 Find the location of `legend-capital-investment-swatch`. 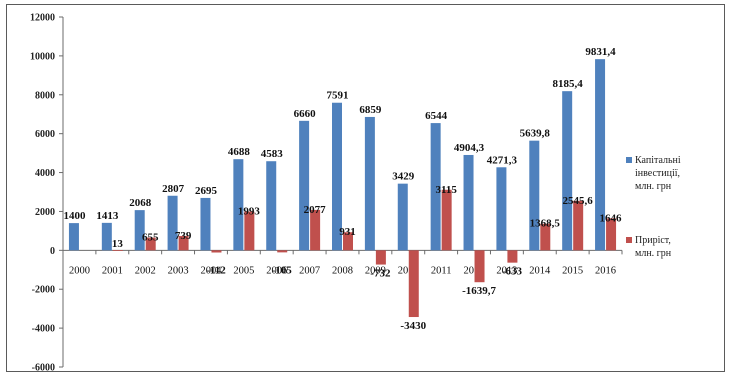

legend-capital-investment-swatch is located at coordinates (629, 160).